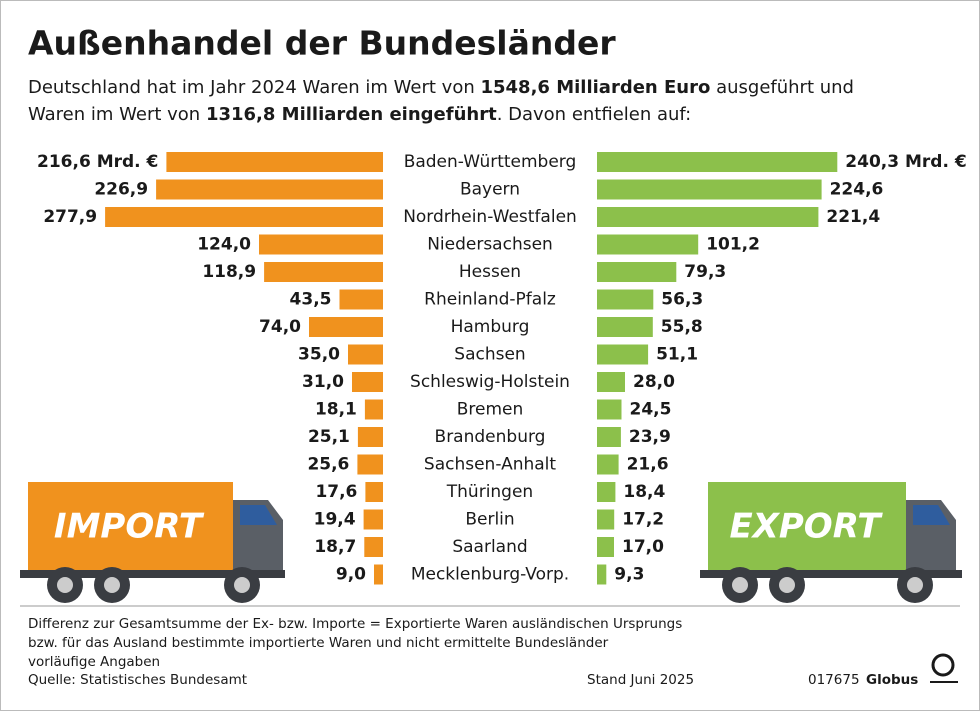 The width and height of the screenshot is (980, 711). Describe the element at coordinates (682, 300) in the screenshot. I see `value-label: 56,3` at that location.